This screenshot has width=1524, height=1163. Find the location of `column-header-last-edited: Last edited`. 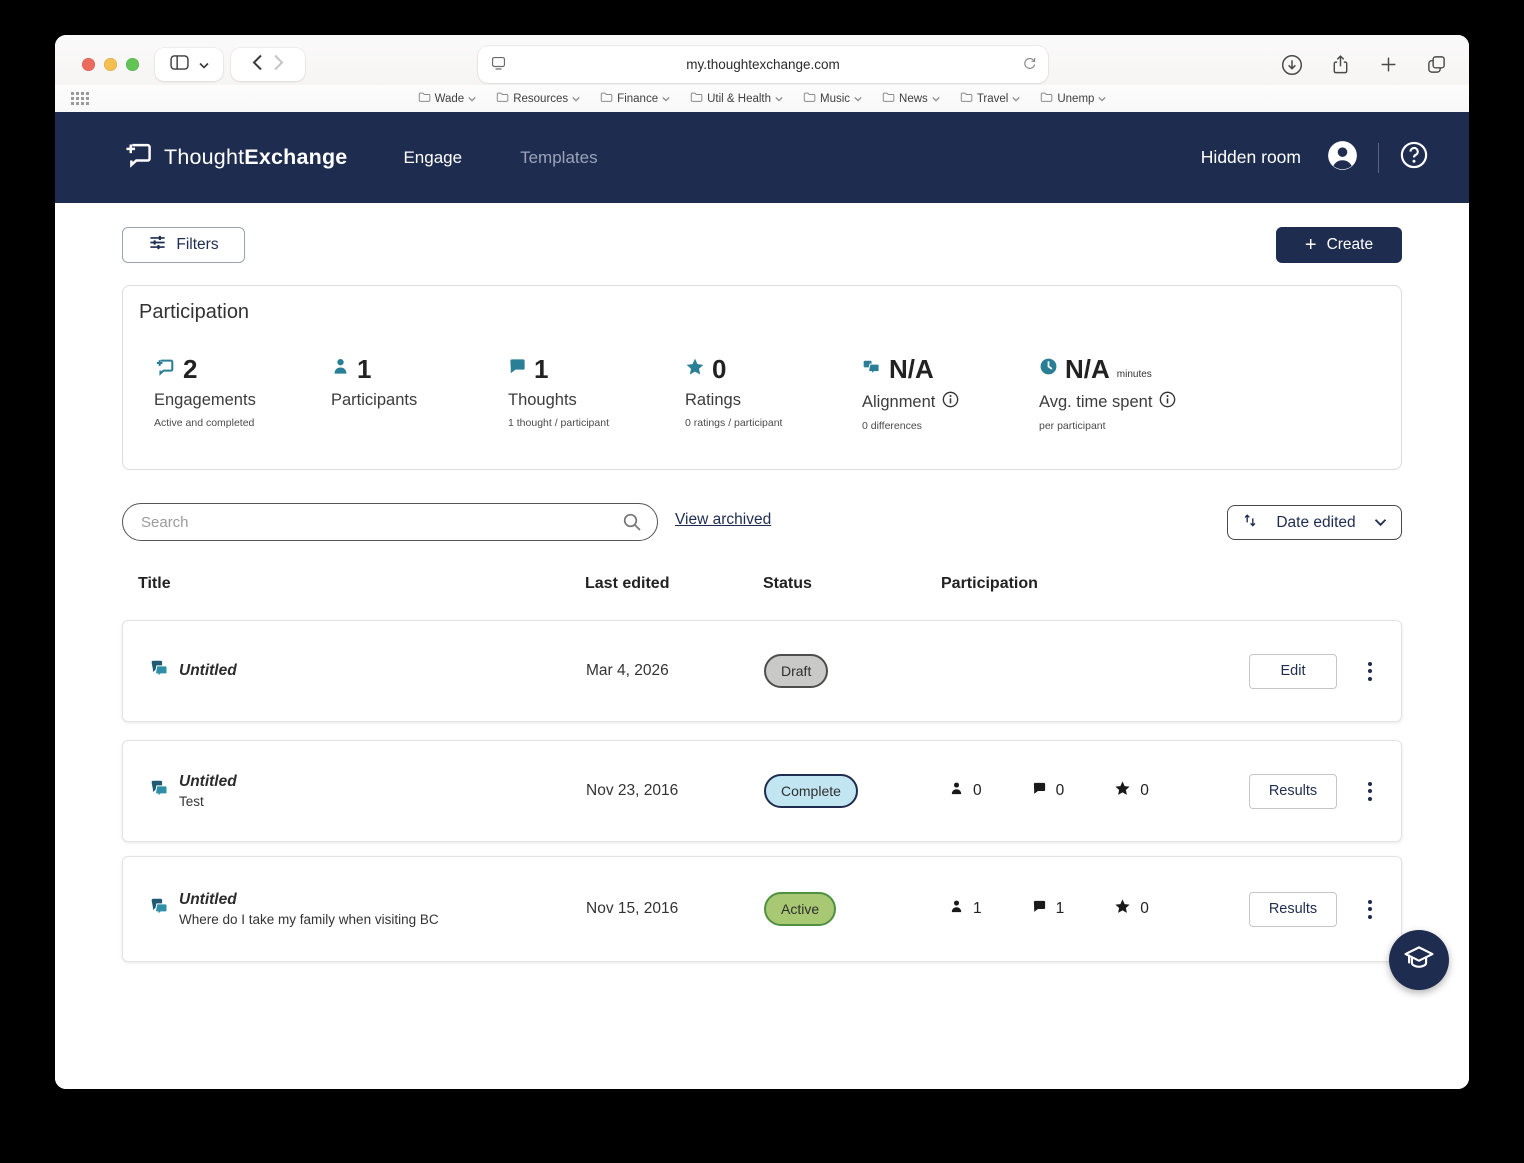

column-header-last-edited: Last edited is located at coordinates (627, 583).